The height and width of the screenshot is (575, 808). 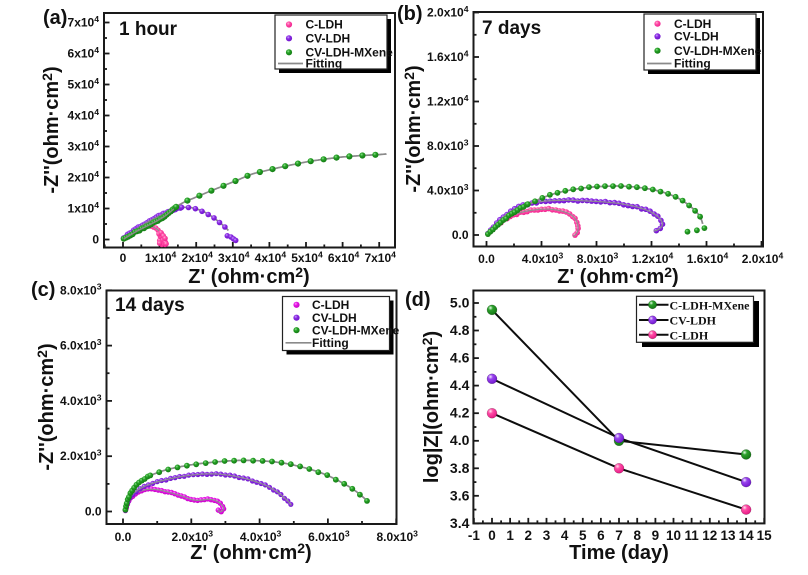 What do you see at coordinates (583, 535) in the screenshot?
I see `svg-text: 5` at bounding box center [583, 535].